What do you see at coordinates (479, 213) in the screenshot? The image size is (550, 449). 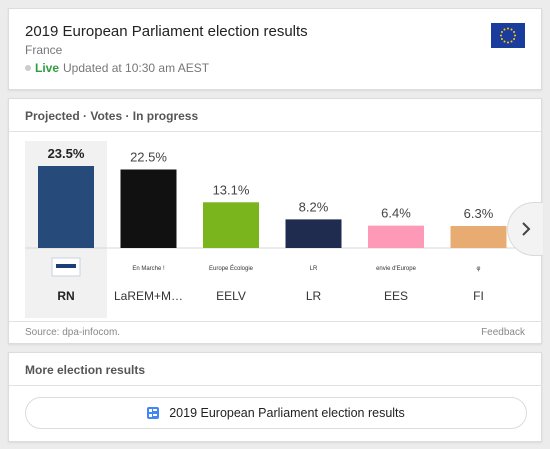 I see `bar-value-label: 6.3%` at bounding box center [479, 213].